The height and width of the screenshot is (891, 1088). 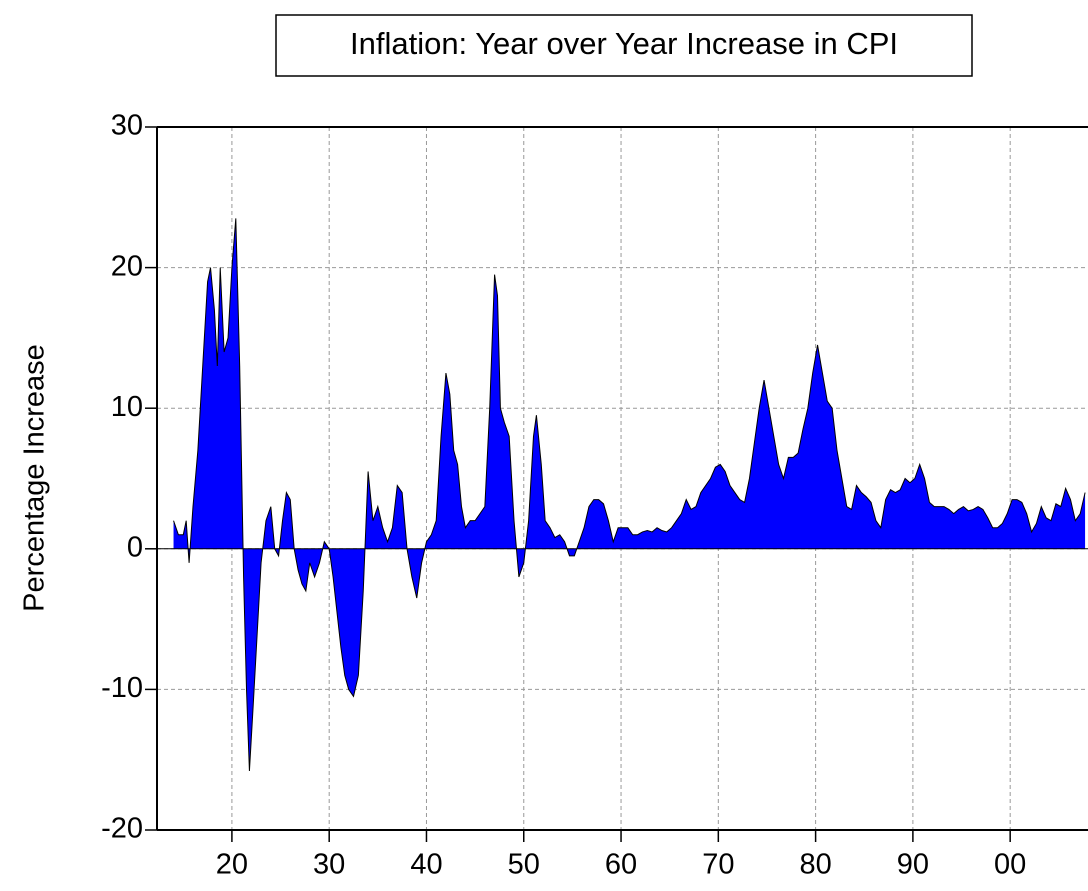 What do you see at coordinates (122, 688) in the screenshot?
I see `y-tick-label: -10` at bounding box center [122, 688].